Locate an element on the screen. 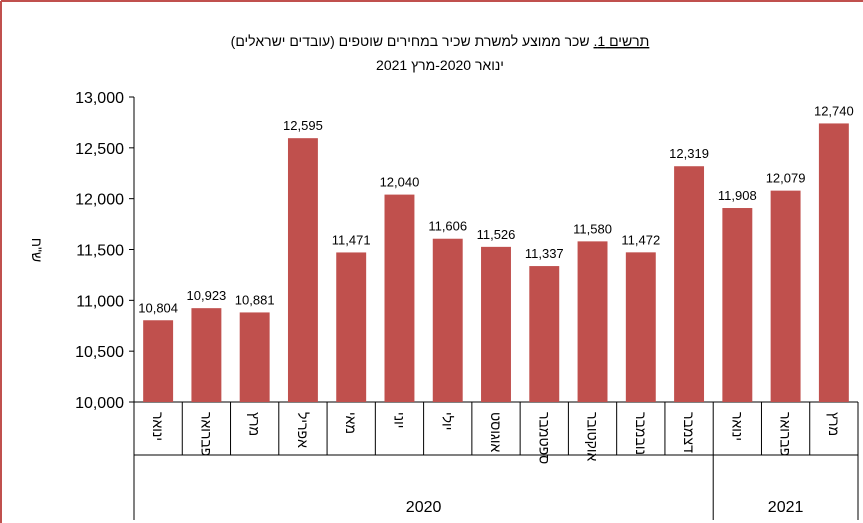  y-tick-label: 10,000 is located at coordinates (99, 403).